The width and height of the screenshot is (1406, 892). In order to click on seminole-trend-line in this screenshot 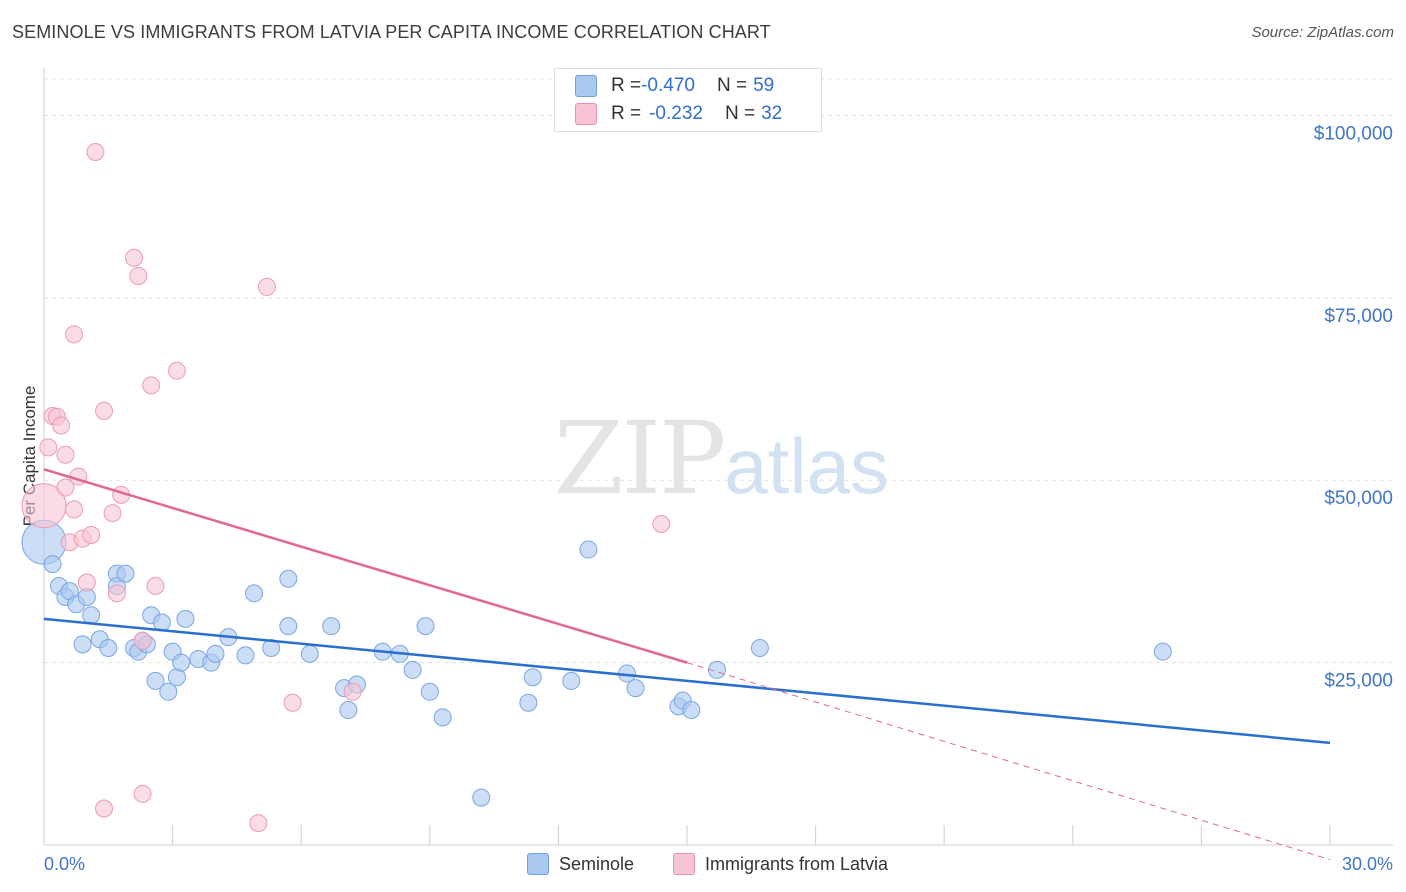, I will do `click(687, 681)`.